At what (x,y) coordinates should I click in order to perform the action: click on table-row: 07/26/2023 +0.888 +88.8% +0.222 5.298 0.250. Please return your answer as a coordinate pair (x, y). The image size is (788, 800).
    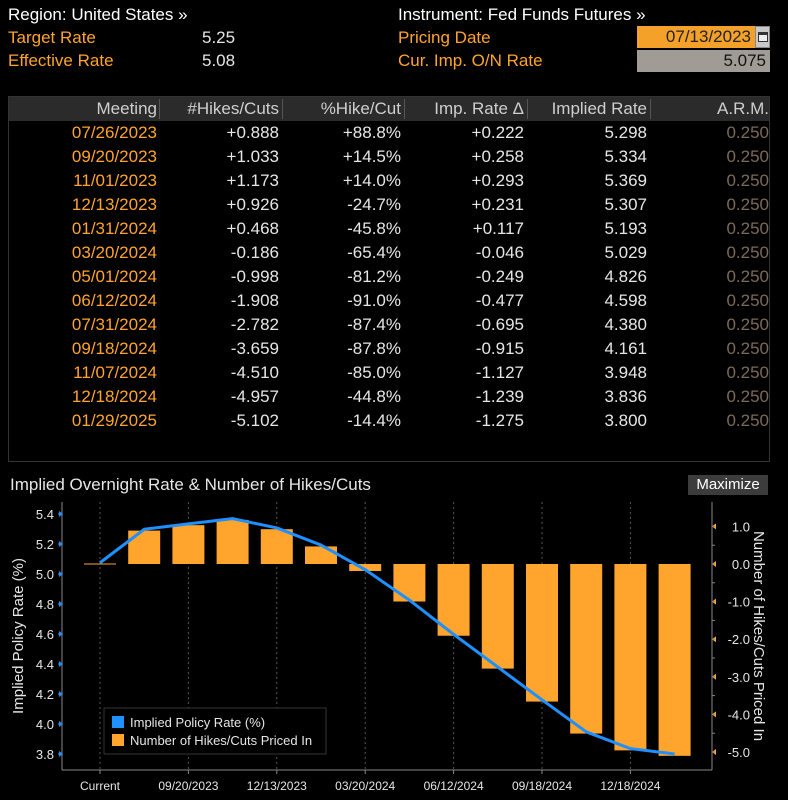
    Looking at the image, I should click on (389, 133).